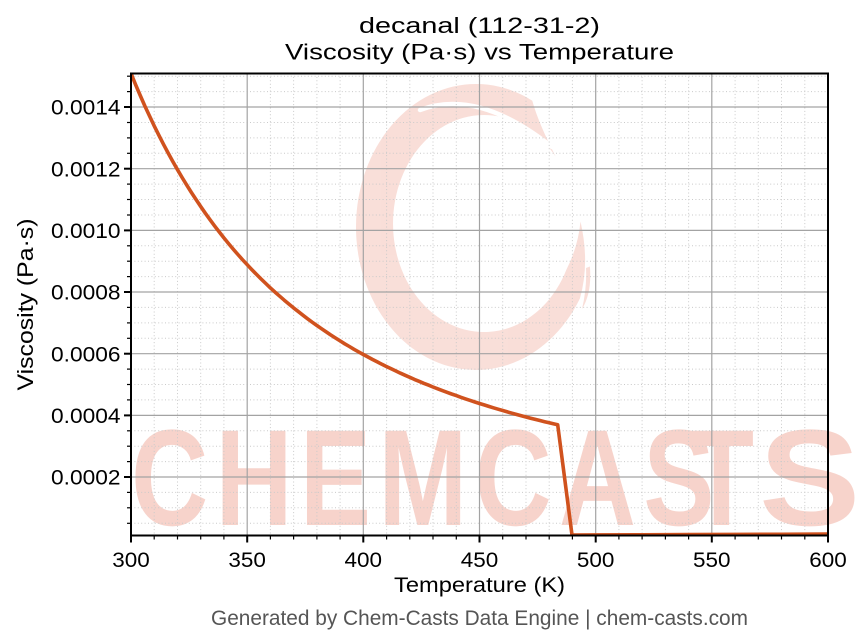 The width and height of the screenshot is (863, 644). What do you see at coordinates (86, 478) in the screenshot?
I see `svg-text: 0.0002` at bounding box center [86, 478].